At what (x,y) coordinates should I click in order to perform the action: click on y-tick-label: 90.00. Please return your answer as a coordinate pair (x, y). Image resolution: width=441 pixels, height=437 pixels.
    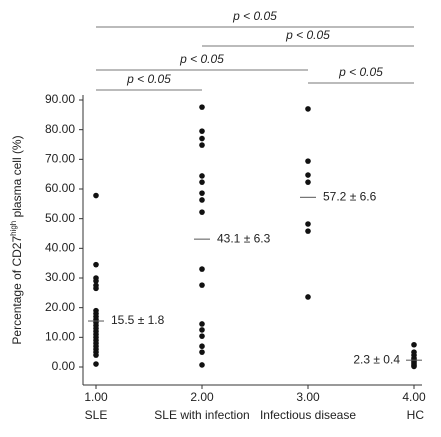
    Looking at the image, I should click on (60, 99).